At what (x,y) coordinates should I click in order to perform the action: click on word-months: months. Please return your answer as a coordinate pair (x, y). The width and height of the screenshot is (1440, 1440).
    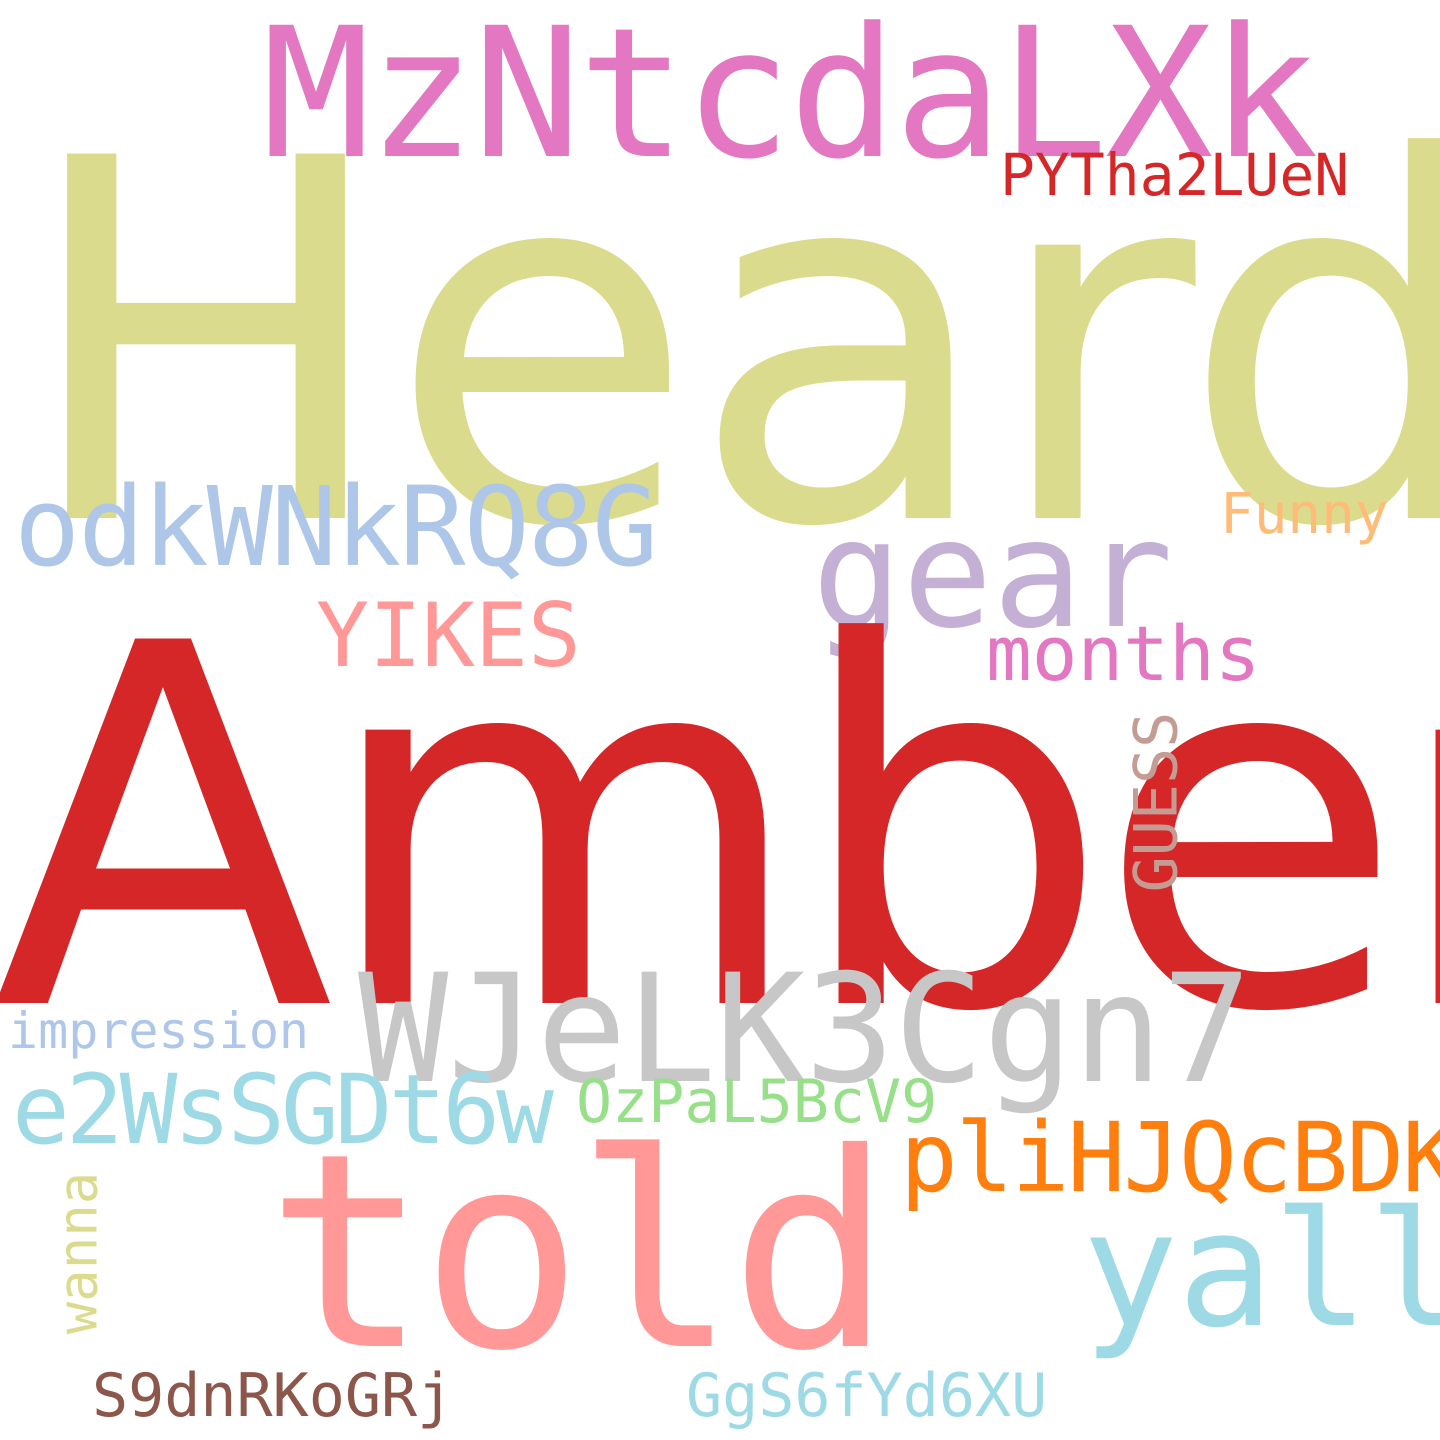
    Looking at the image, I should click on (1123, 653).